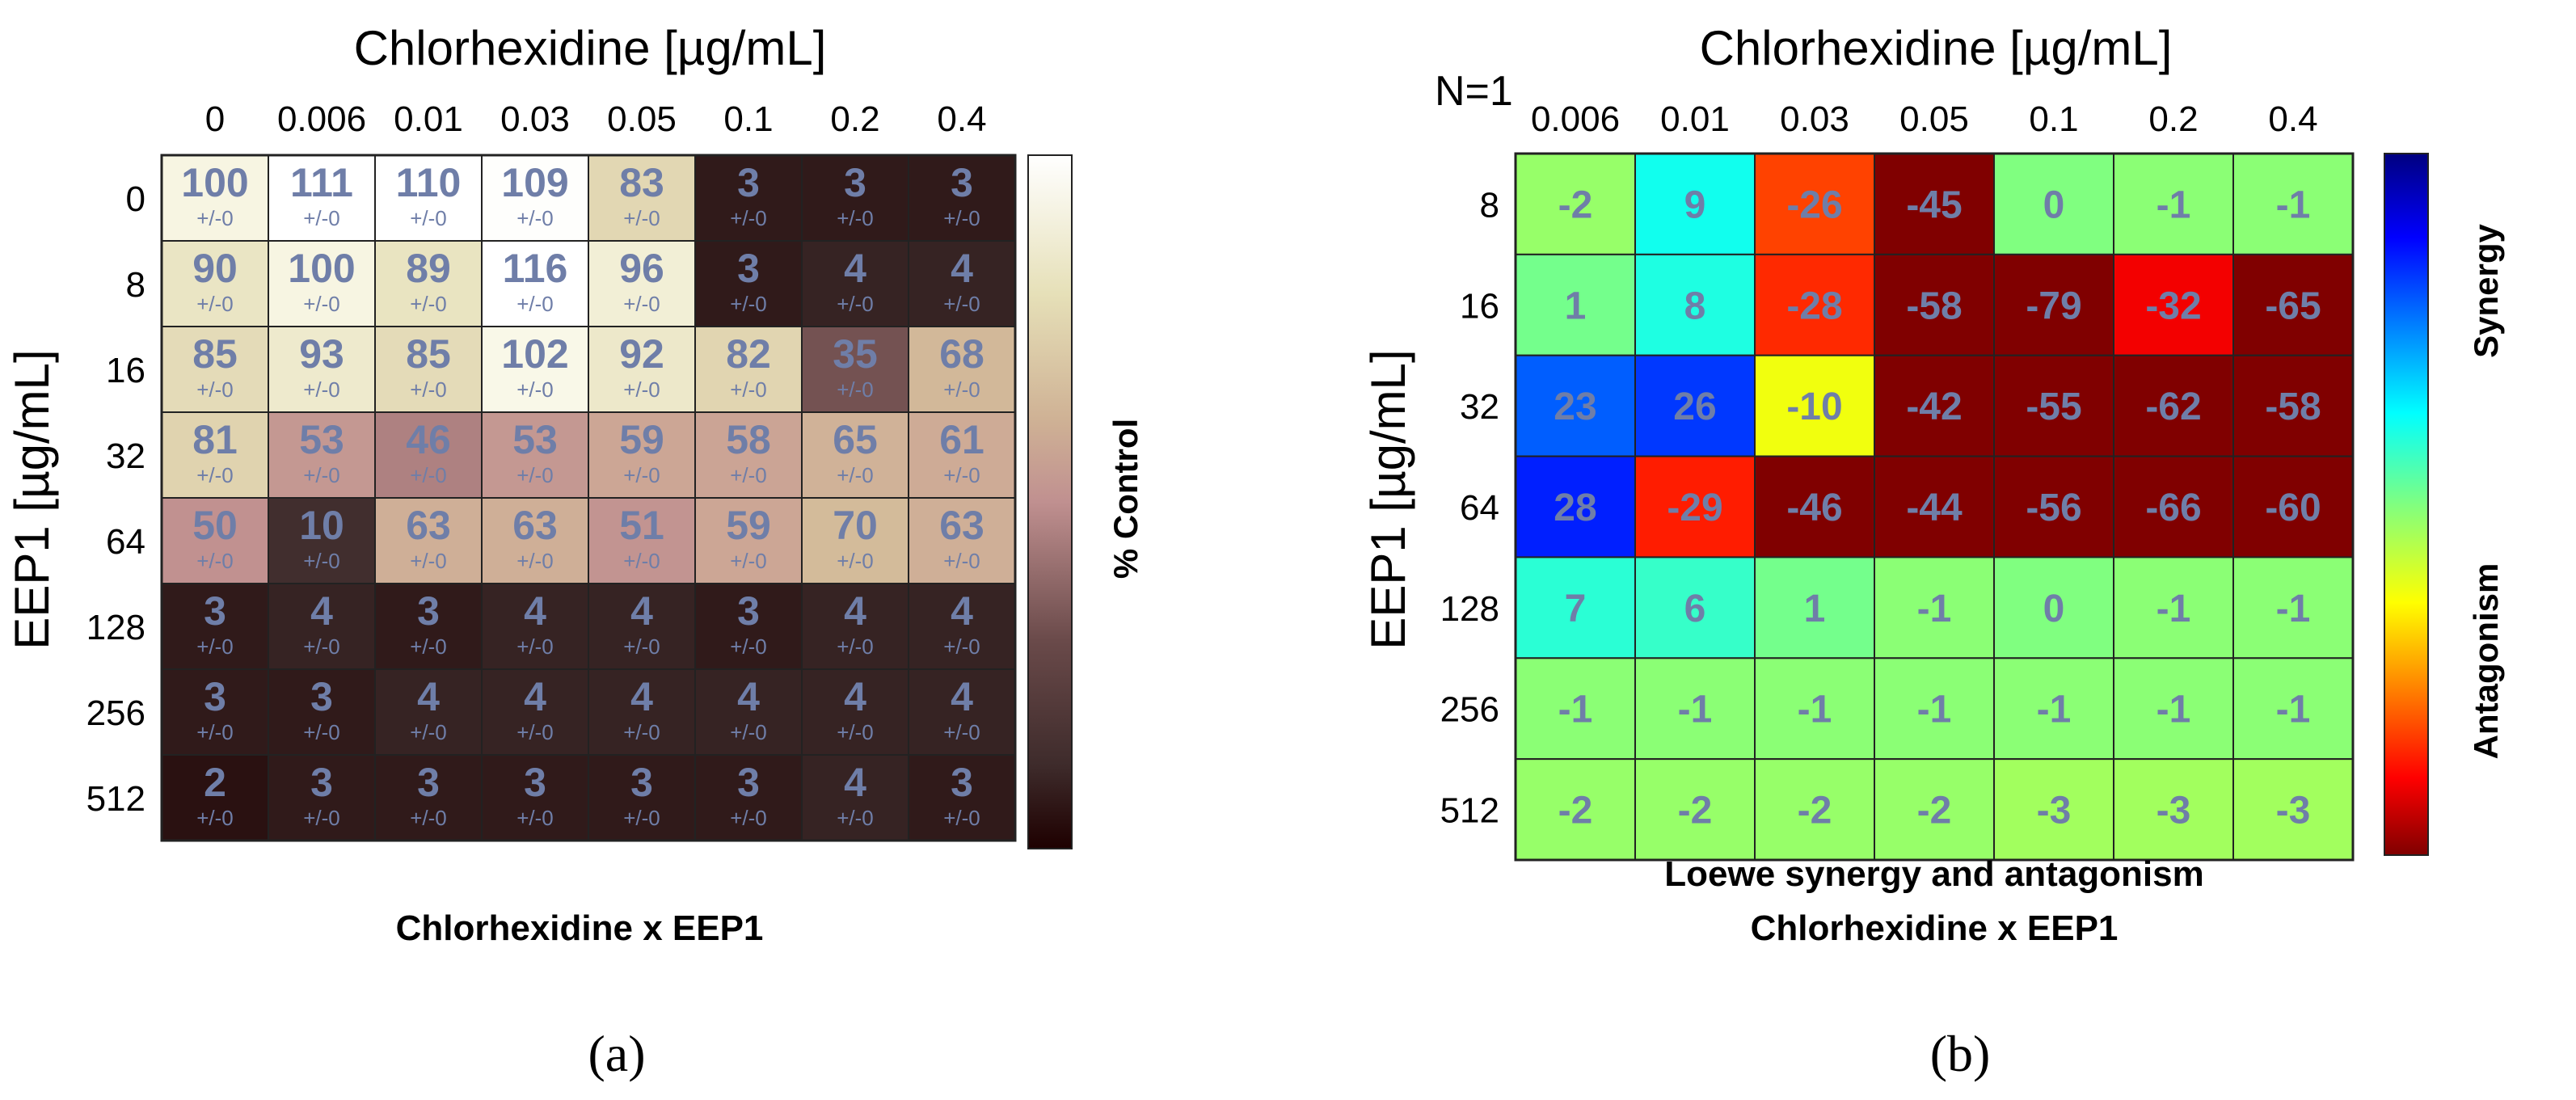  I want to click on cell-value: 10, so click(322, 526).